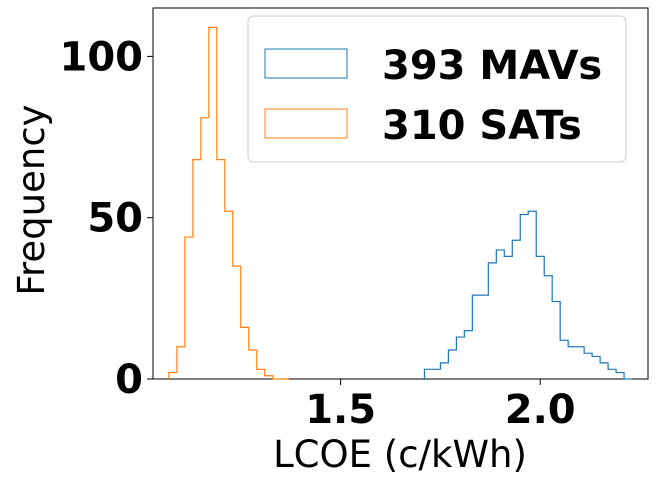 The image size is (658, 484). I want to click on x-axis-label: LCOE (c/kWh), so click(400, 454).